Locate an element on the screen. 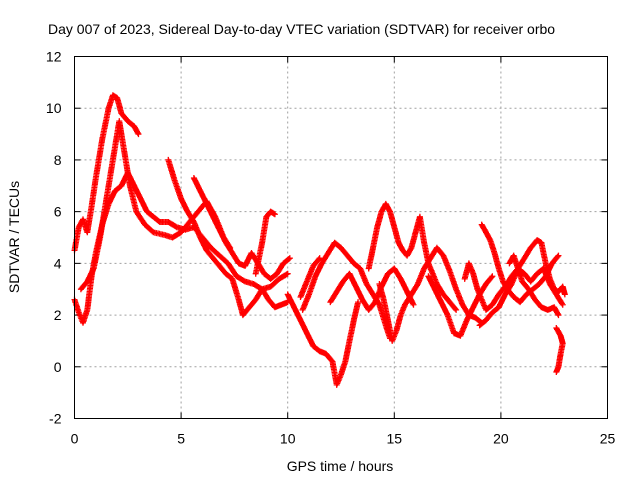 This screenshot has height=480, width=640. x-tick-label: 10 is located at coordinates (288, 439).